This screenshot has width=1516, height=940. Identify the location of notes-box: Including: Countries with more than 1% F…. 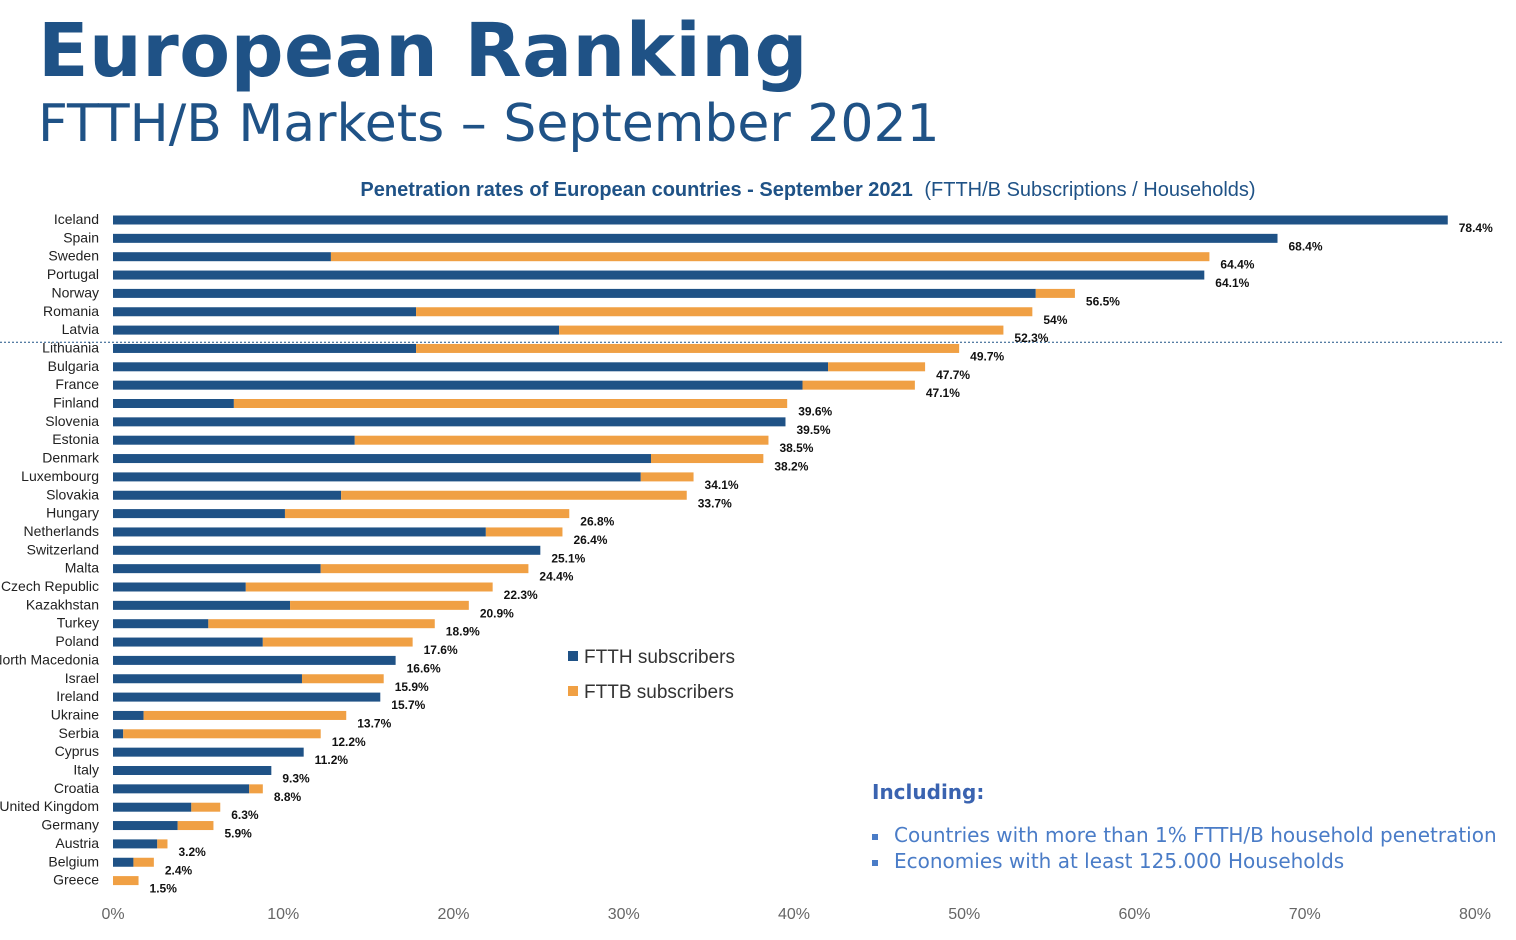
(1184, 827).